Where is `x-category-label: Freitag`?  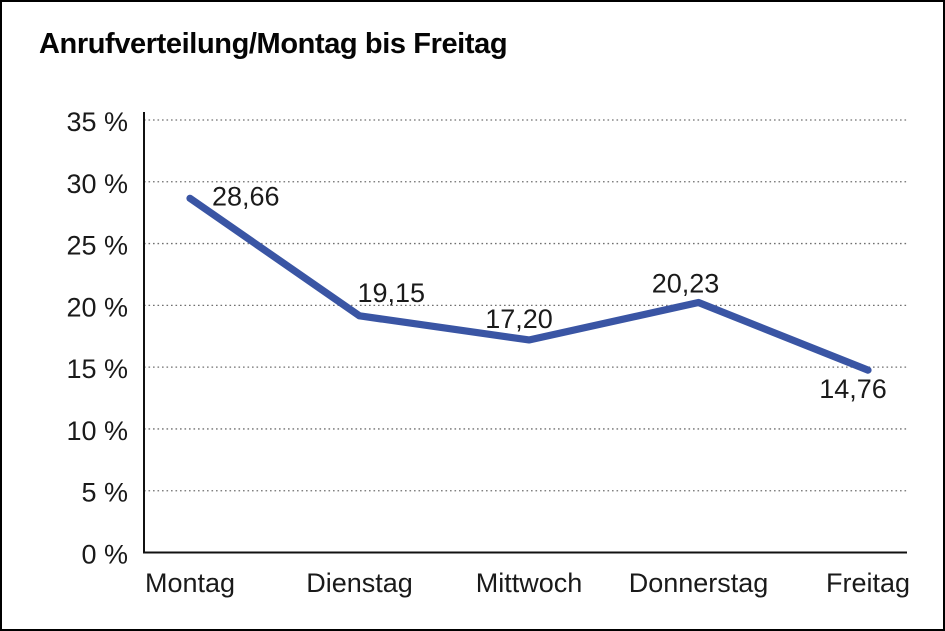 x-category-label: Freitag is located at coordinates (868, 583).